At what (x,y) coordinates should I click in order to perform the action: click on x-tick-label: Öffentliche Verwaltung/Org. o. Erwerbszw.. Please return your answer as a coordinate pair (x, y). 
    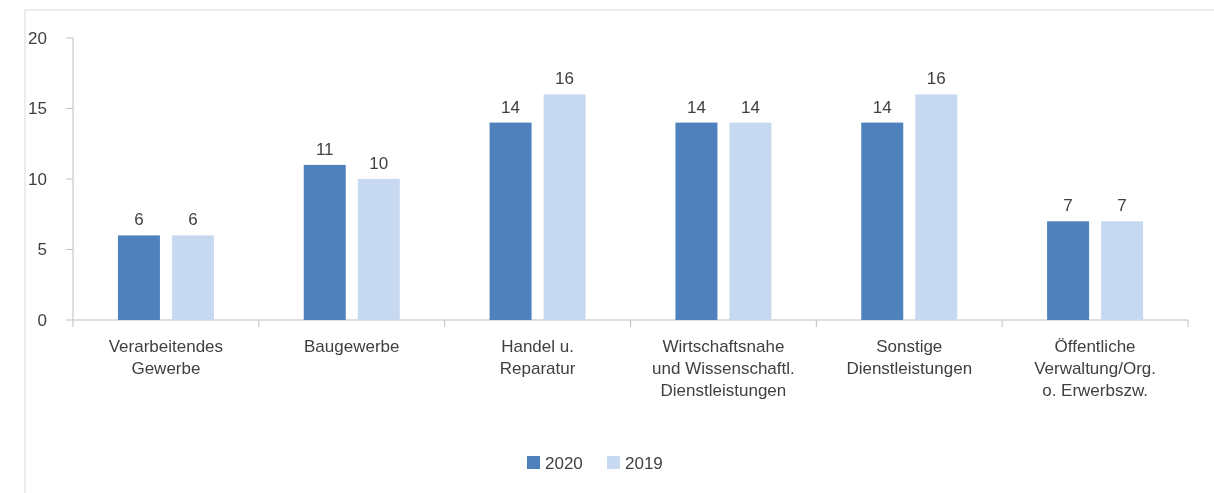
    Looking at the image, I should click on (1095, 368).